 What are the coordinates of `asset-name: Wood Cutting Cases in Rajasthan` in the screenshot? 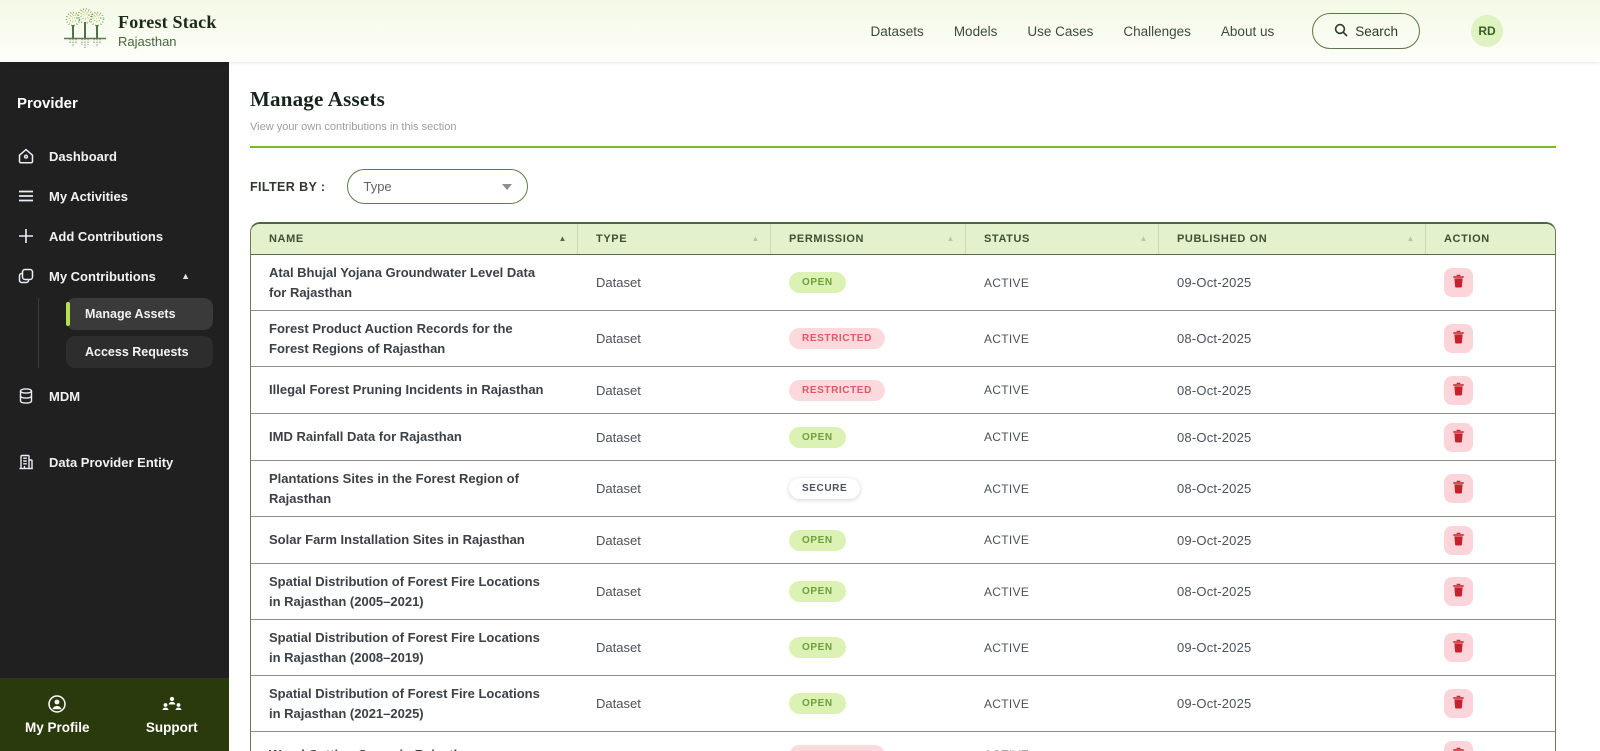 It's located at (414, 741).